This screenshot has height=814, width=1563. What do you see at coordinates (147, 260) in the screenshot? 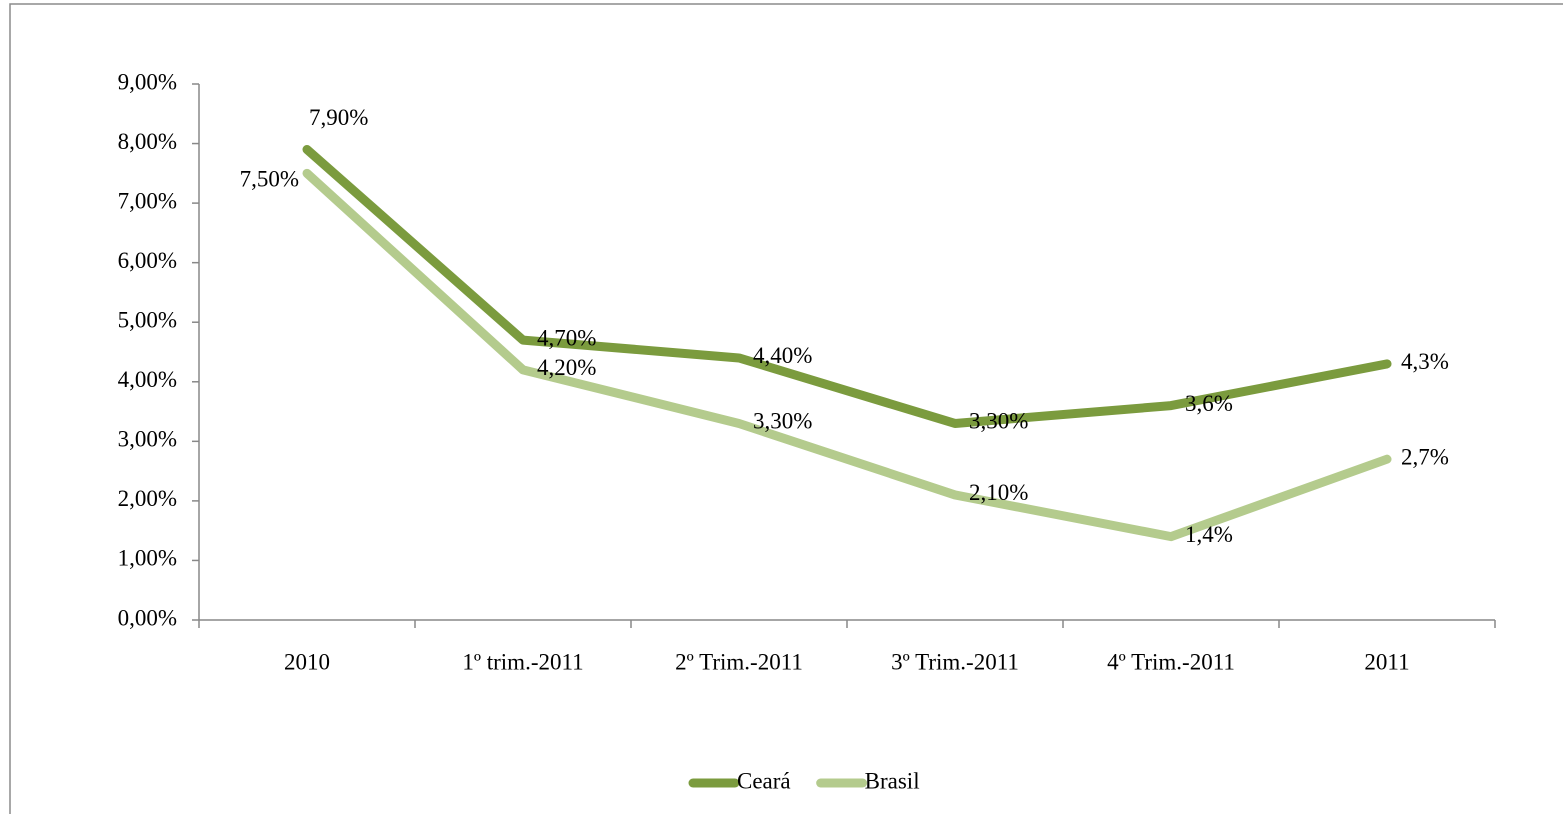
I see `y-tick-label: 6,00%` at bounding box center [147, 260].